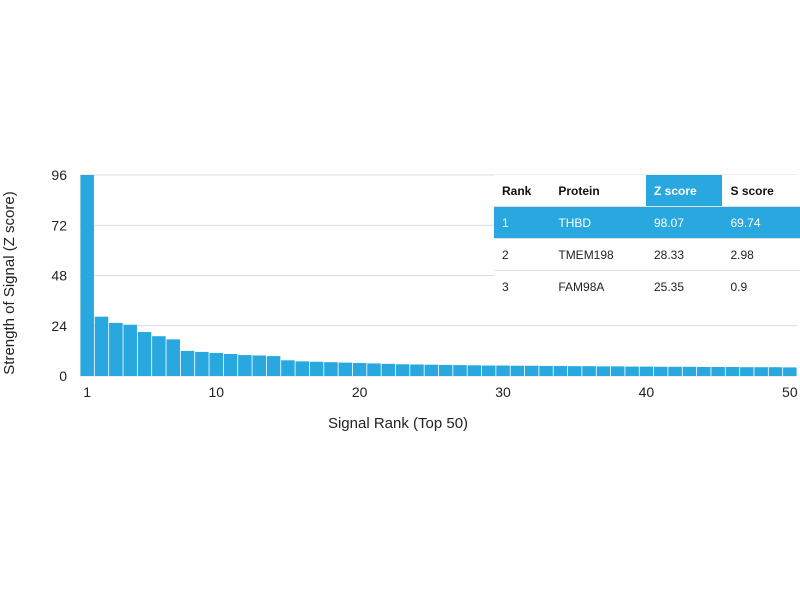 This screenshot has height=600, width=800. I want to click on table-row: 1 THBD 98.07 69.74, so click(647, 222).